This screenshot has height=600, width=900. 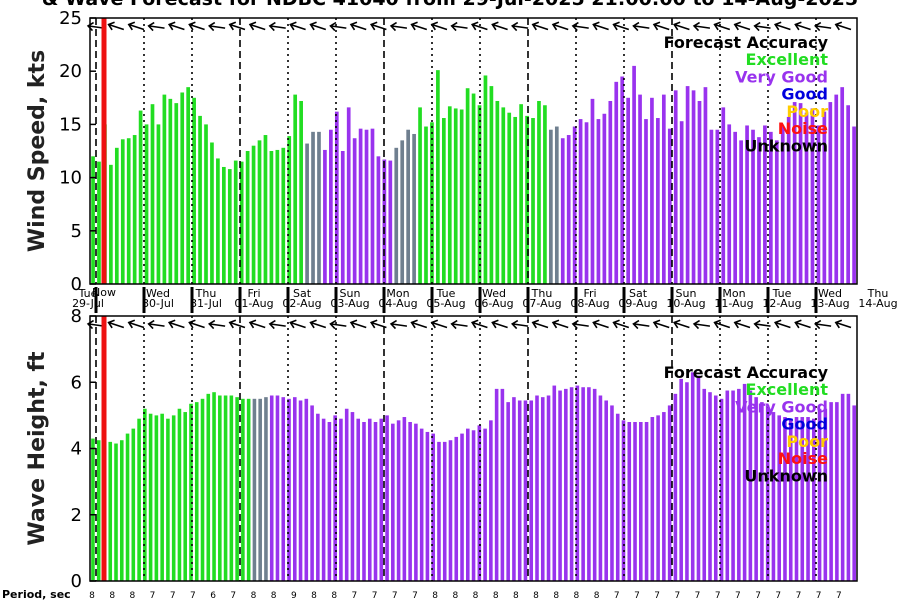 What do you see at coordinates (807, 441) in the screenshot?
I see `legend-entry: Poor` at bounding box center [807, 441].